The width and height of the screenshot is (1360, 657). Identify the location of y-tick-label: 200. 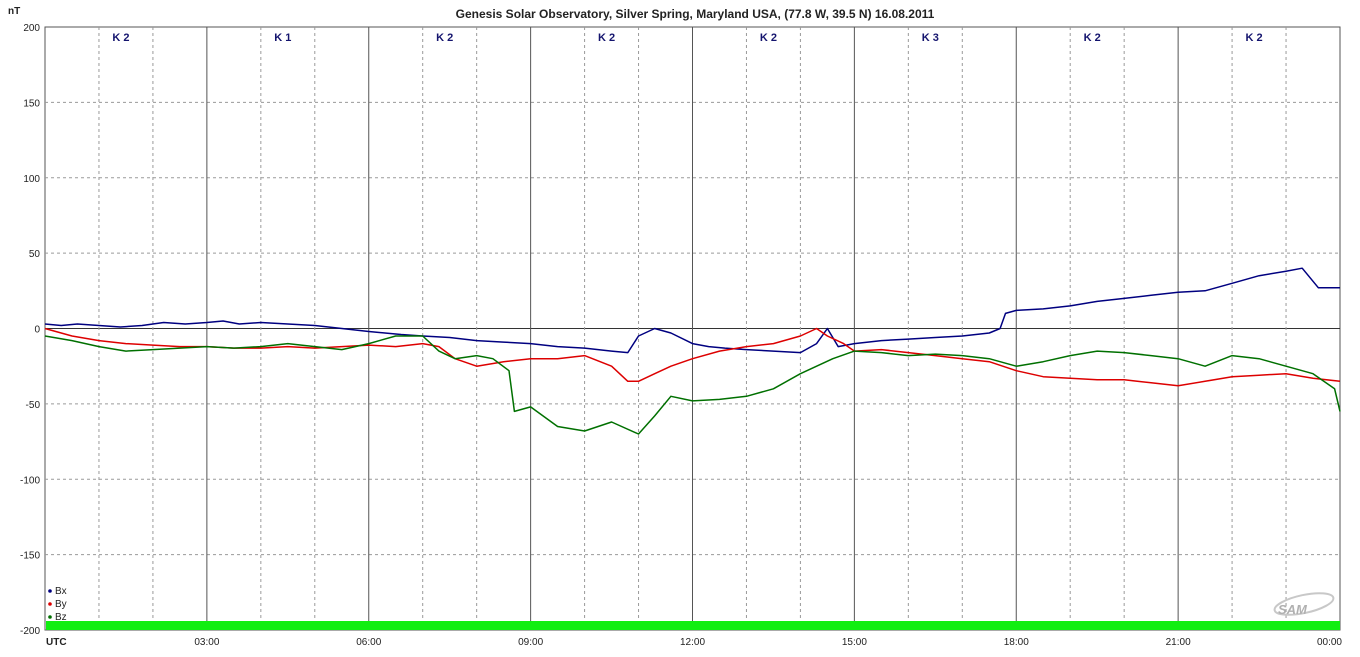
(31, 28).